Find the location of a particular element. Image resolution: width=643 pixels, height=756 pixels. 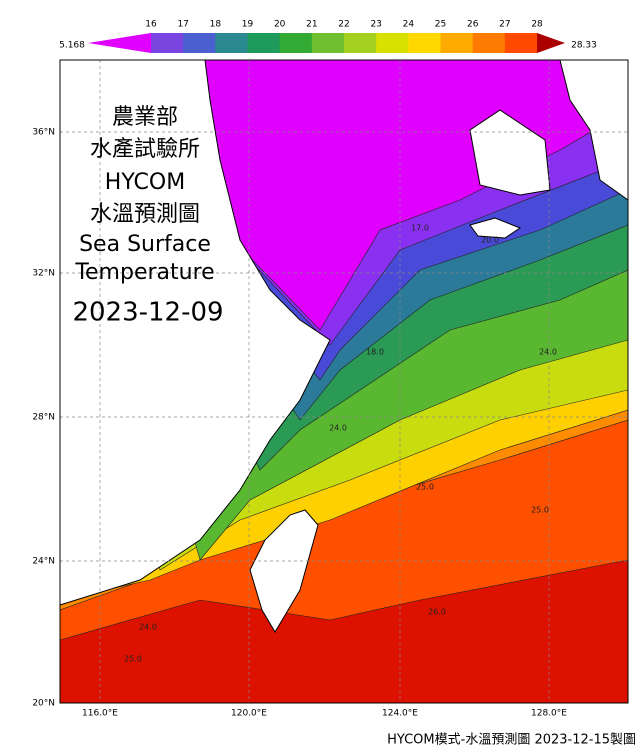

colorbar-label: 22 is located at coordinates (343, 25).